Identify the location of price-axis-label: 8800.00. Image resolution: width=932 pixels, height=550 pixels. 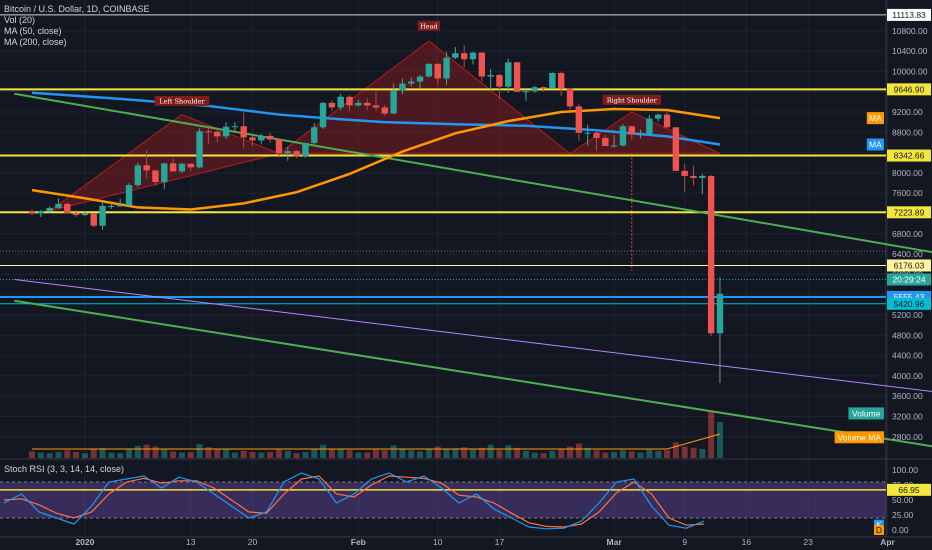
(907, 132).